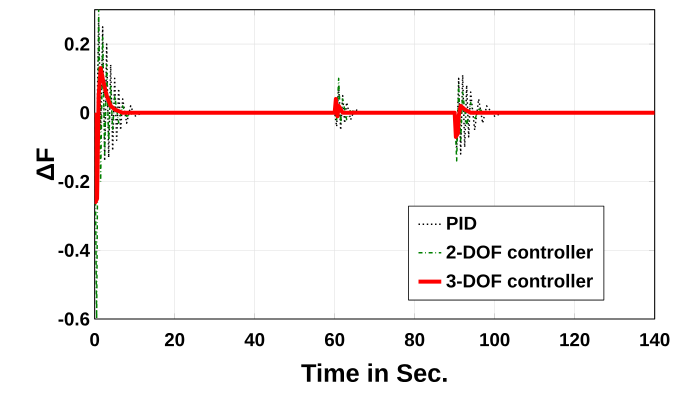  Describe the element at coordinates (519, 281) in the screenshot. I see `legend-label: 3-DOF controller` at that location.